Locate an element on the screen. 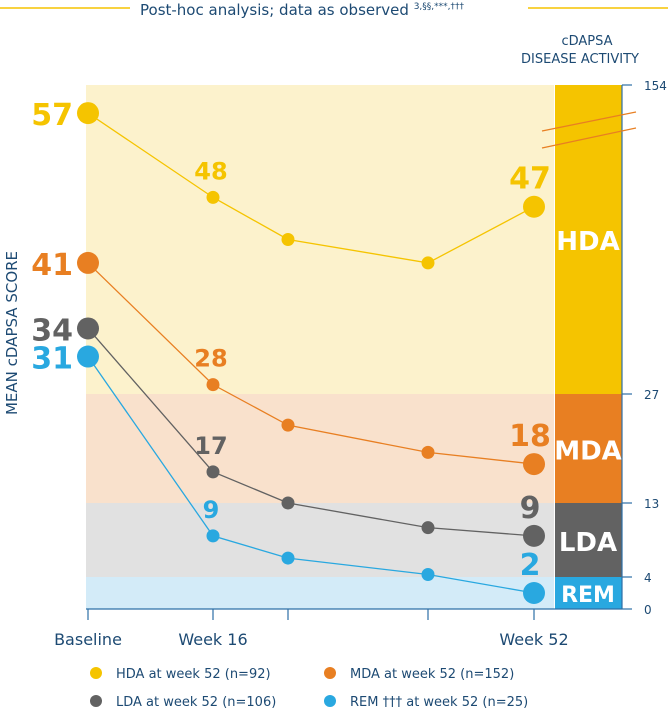 This screenshot has height=714, width=668. x-tick-label: Week 16 is located at coordinates (212, 639).